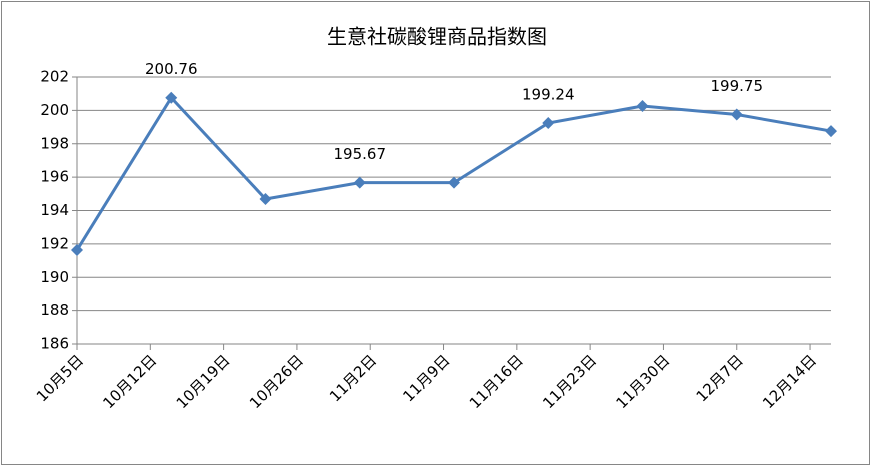 The height and width of the screenshot is (467, 872). Describe the element at coordinates (437, 37) in the screenshot. I see `chart-title: 生意社碳酸锂商品指数图` at that location.